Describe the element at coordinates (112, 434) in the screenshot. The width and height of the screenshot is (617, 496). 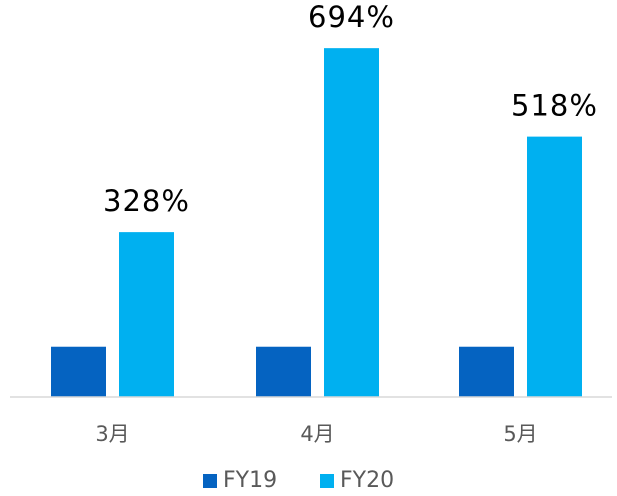
I see `x-tick-label-1: 3月` at that location.